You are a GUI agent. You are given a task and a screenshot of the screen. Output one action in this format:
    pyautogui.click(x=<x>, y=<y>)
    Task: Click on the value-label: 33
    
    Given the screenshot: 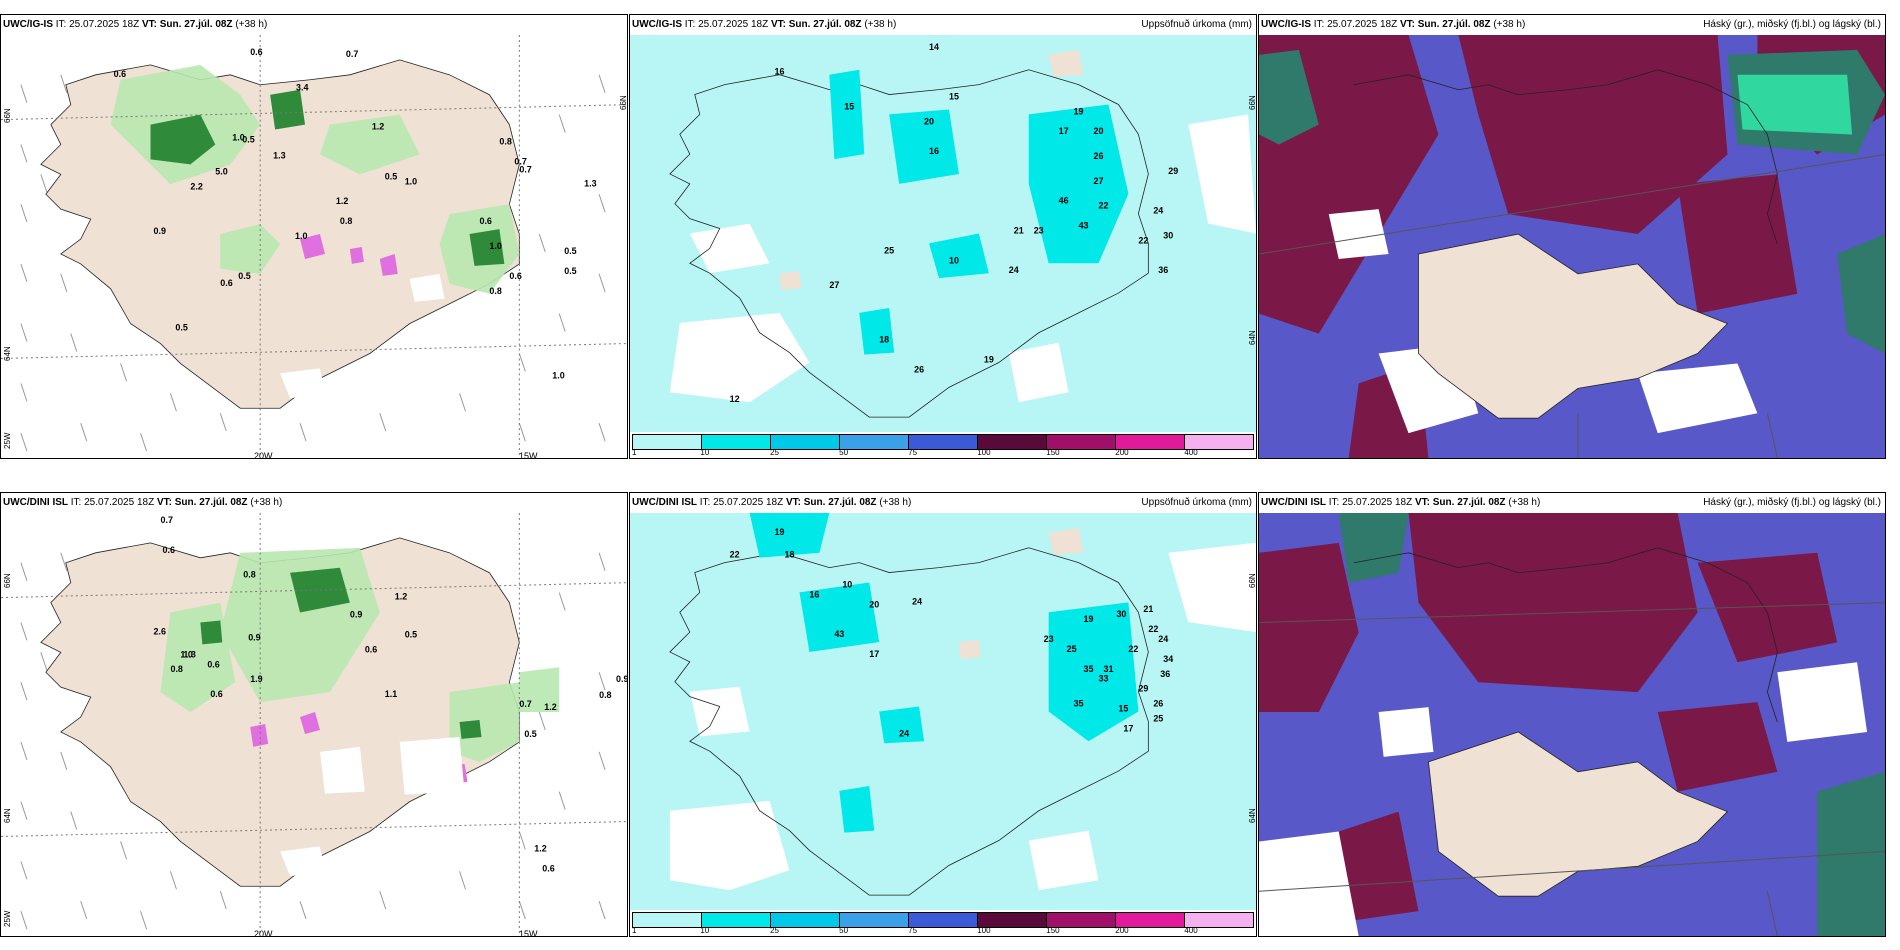 What is the action you would take?
    pyautogui.click(x=1104, y=679)
    